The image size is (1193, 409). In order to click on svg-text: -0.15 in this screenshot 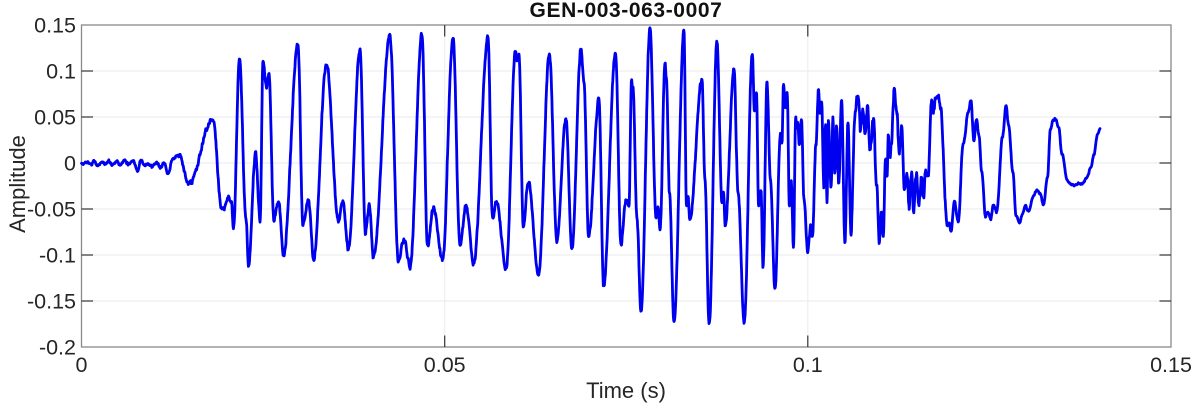, I will do `click(51, 302)`.